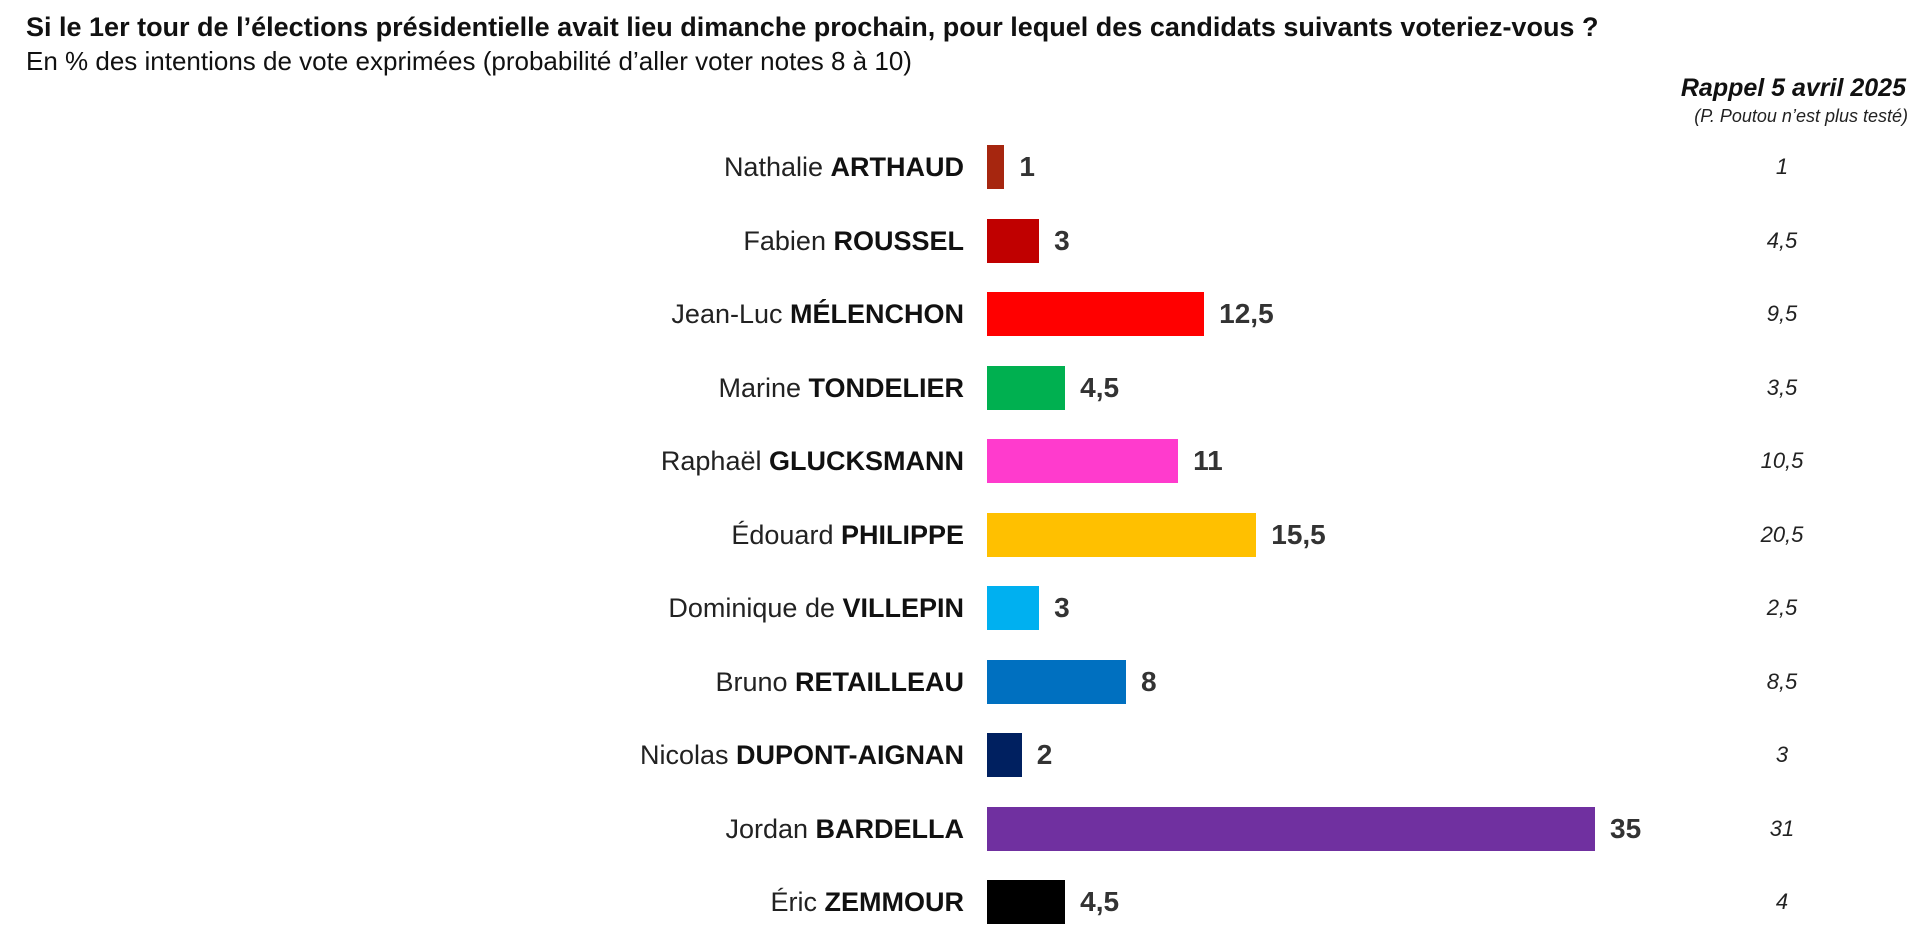 This screenshot has width=1920, height=941. I want to click on candidate-row: Raphaël GLUCKSMANN 11 10,5, so click(960, 461).